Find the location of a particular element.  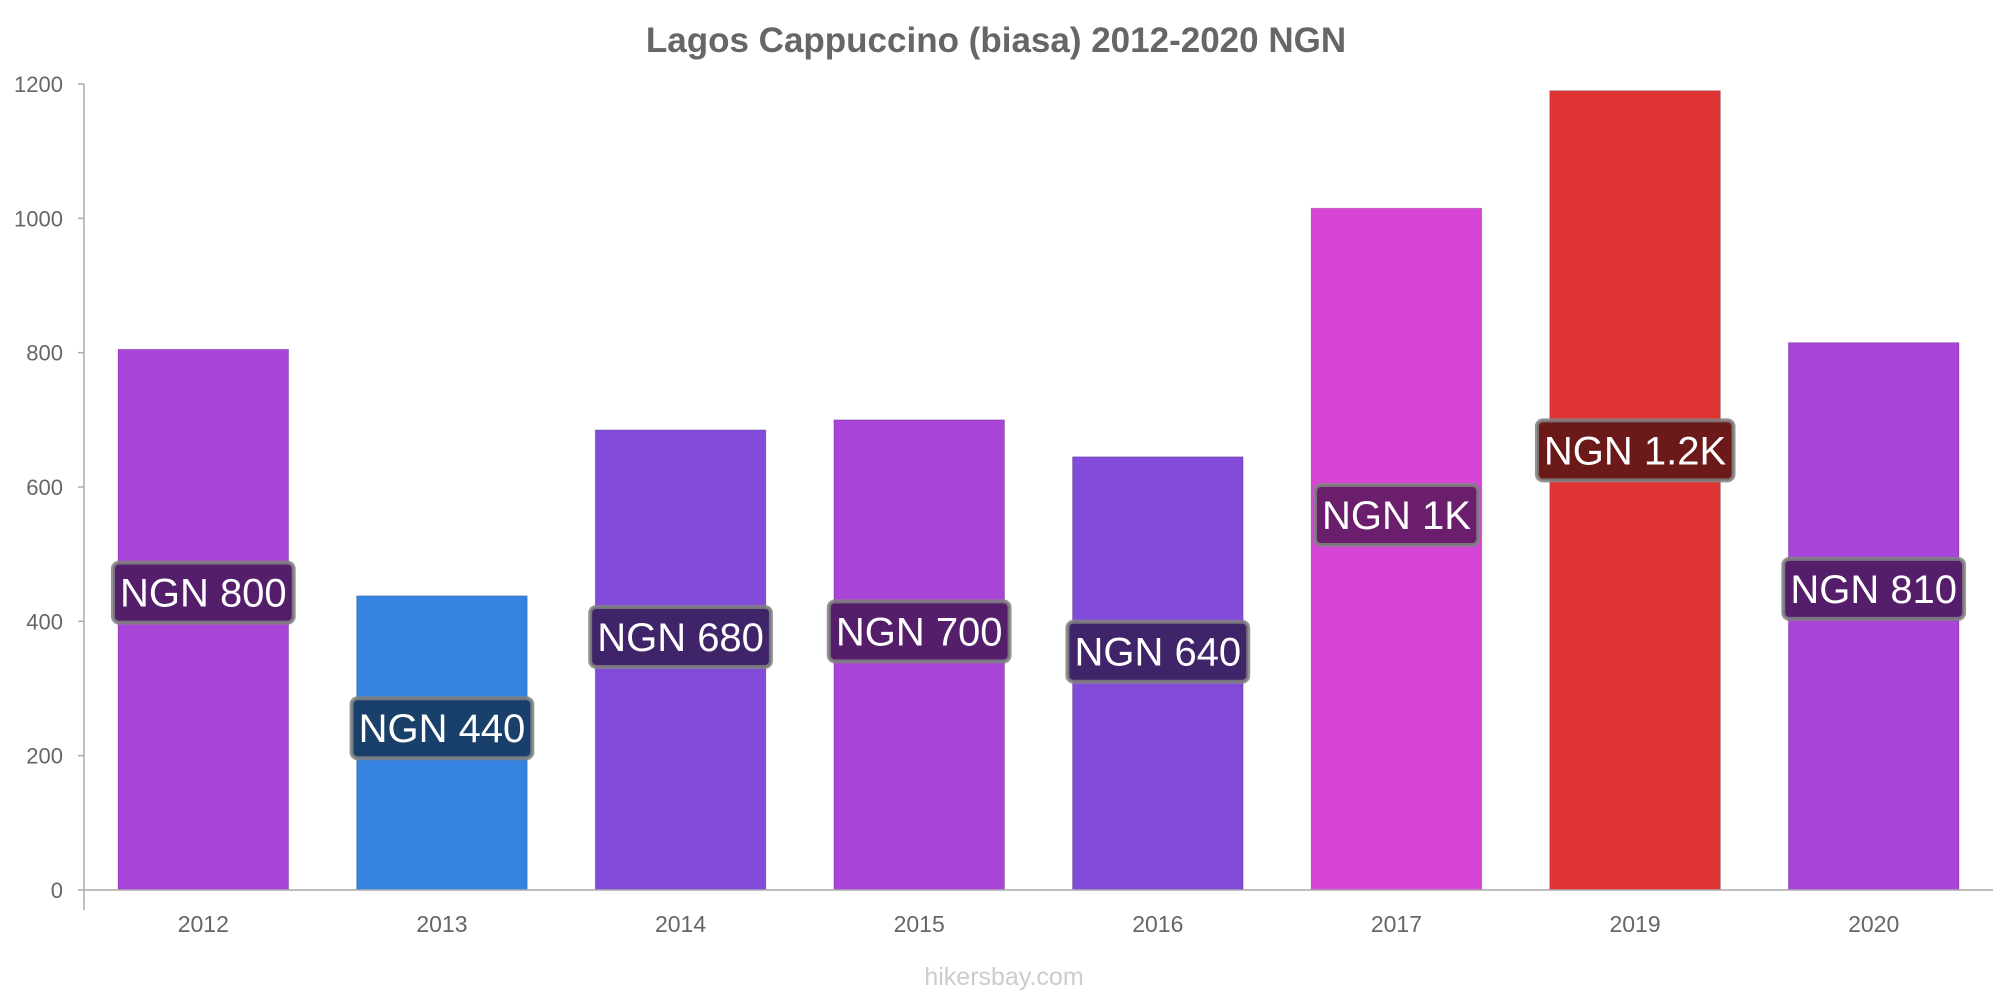

bar-2019 is located at coordinates (1635, 490).